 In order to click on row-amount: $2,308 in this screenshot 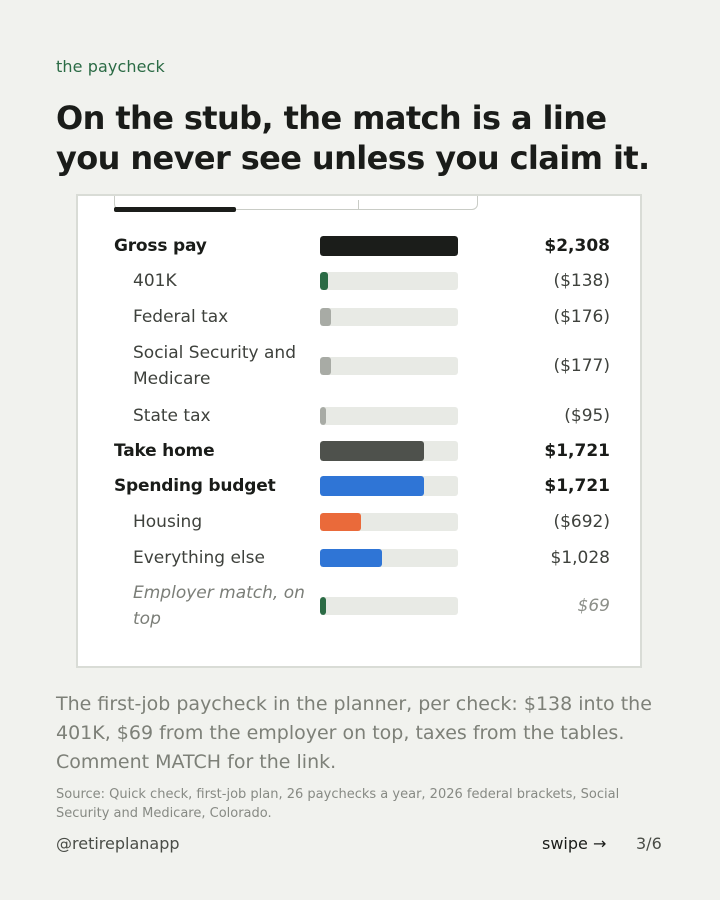, I will do `click(577, 246)`.